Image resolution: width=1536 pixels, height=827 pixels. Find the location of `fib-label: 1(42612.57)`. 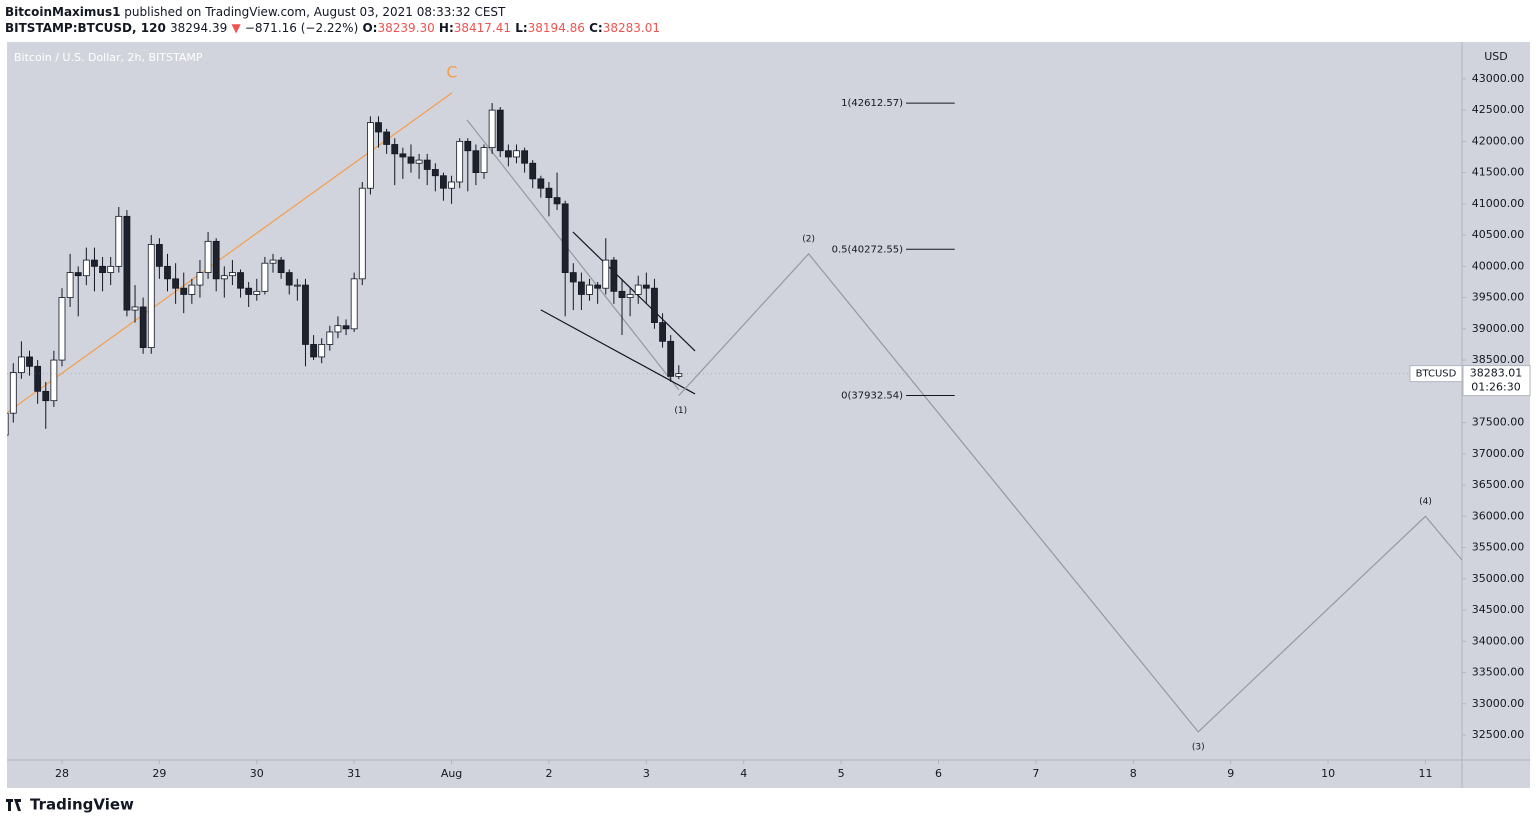

fib-label: 1(42612.57) is located at coordinates (872, 103).